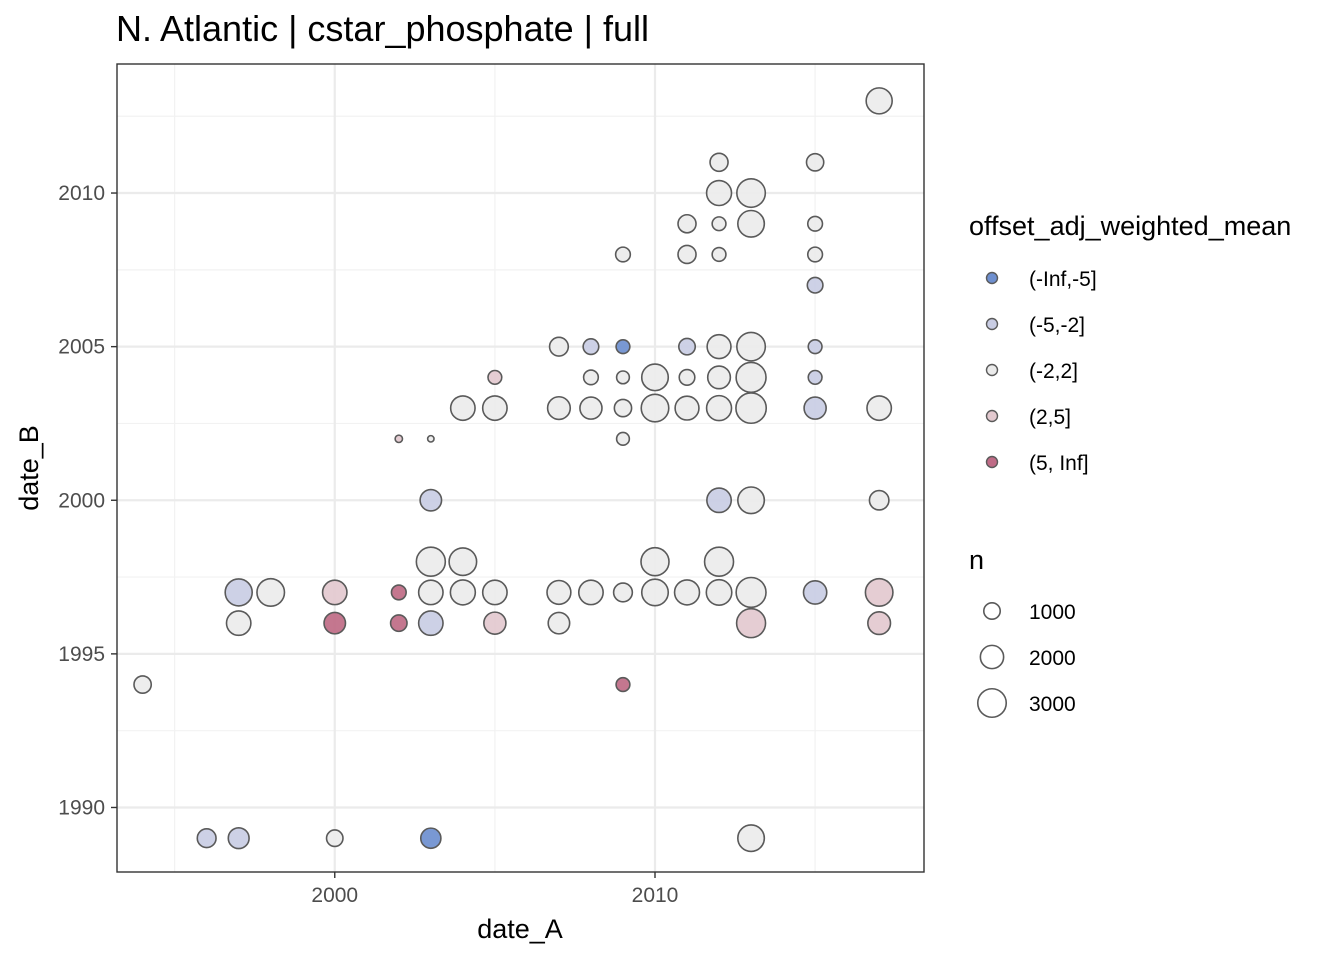 The image size is (1344, 960). What do you see at coordinates (1057, 325) in the screenshot?
I see `legend-color-label: (-5,-2]` at bounding box center [1057, 325].